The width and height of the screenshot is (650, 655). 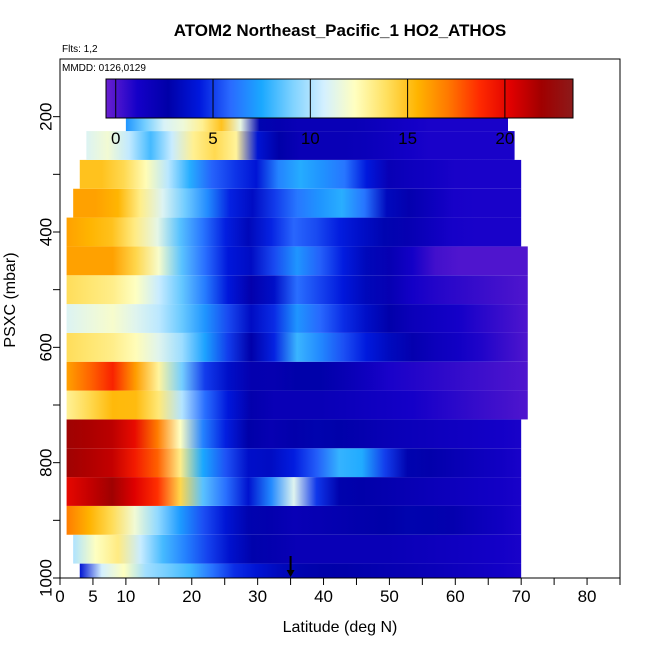 What do you see at coordinates (407, 138) in the screenshot?
I see `colorbar-tick-label: 15` at bounding box center [407, 138].